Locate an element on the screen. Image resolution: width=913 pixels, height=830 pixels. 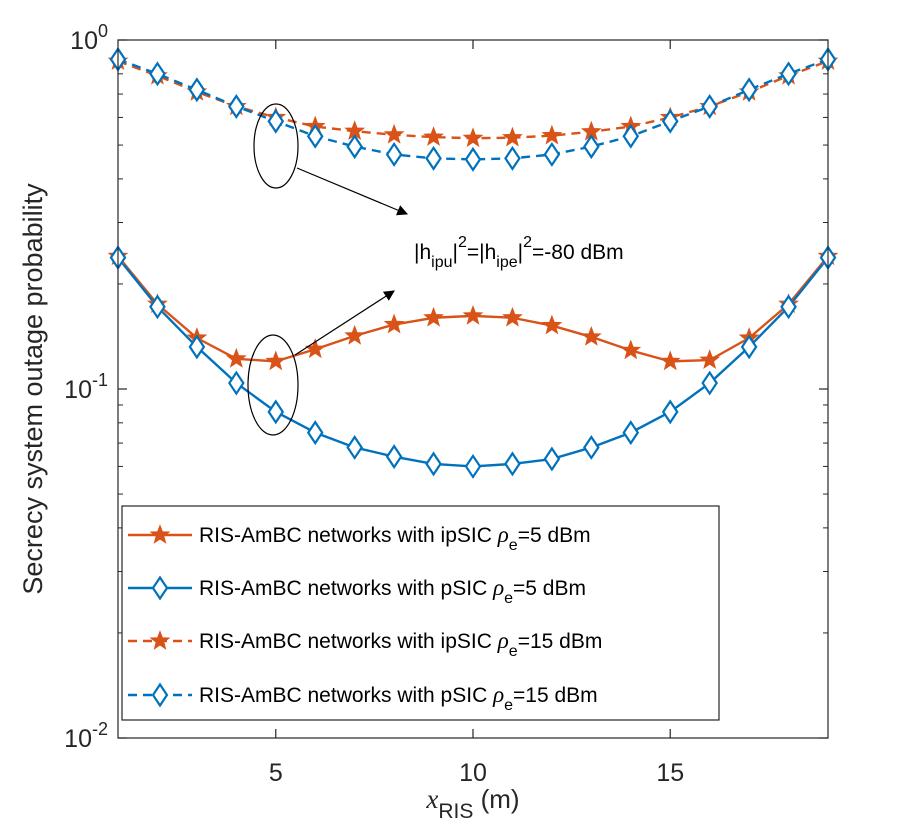
legend-label-prefix: RIS-AmBC networks with ipSIC is located at coordinates (348, 535).